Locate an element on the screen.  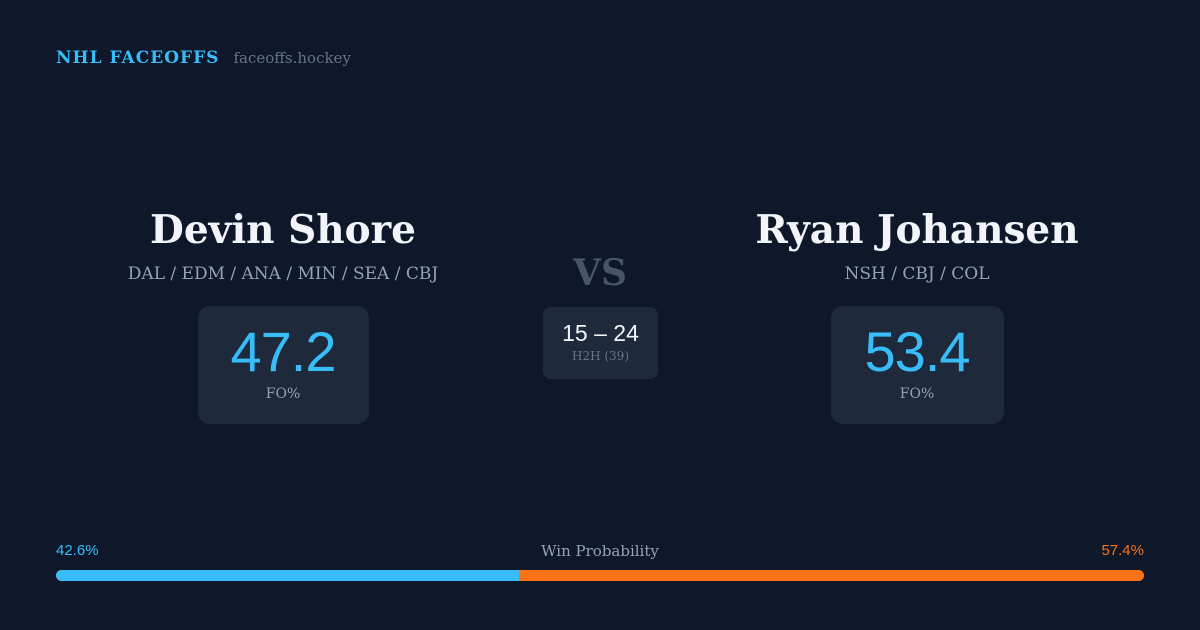
player-right-stat-card: 53.4 FO% is located at coordinates (917, 365).